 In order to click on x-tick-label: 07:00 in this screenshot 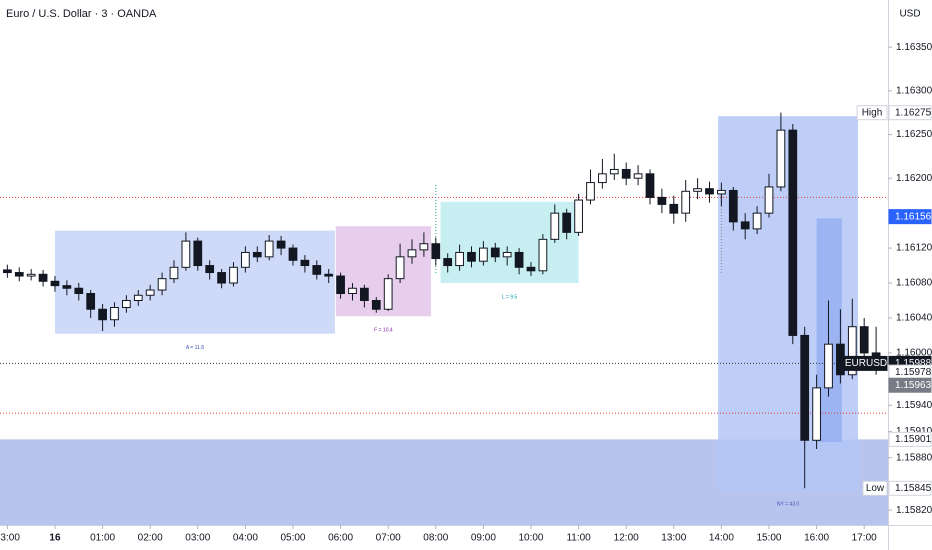, I will do `click(388, 538)`.